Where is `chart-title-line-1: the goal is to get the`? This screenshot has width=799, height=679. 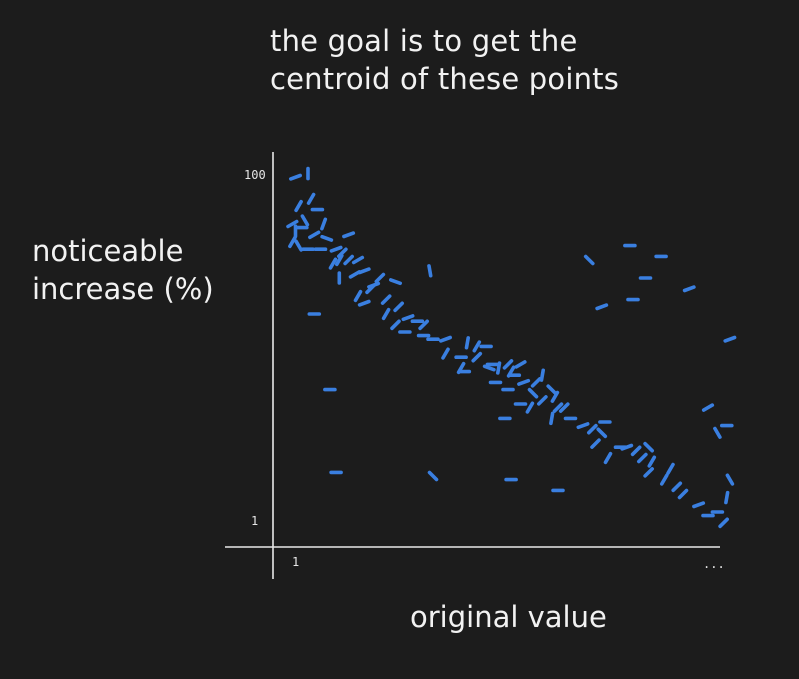
chart-title-line-1: the goal is to get the is located at coordinates (424, 41).